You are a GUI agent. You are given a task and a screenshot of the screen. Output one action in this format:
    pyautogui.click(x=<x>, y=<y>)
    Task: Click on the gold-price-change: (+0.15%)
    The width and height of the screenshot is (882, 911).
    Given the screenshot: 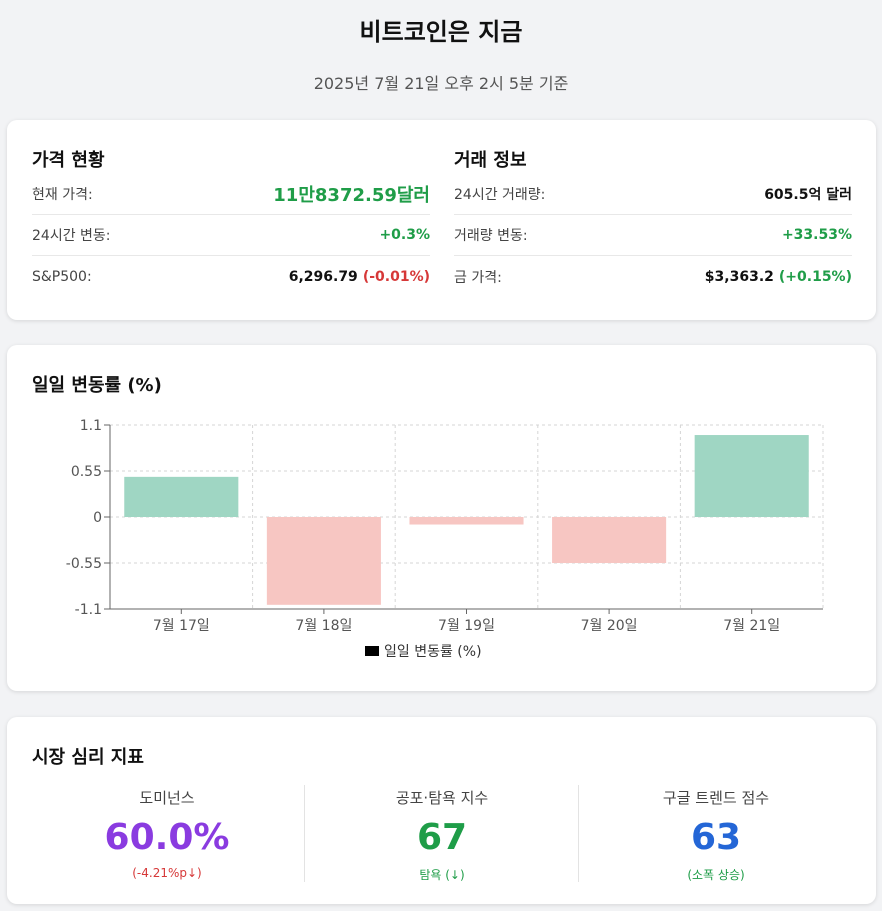 What is the action you would take?
    pyautogui.click(x=815, y=276)
    